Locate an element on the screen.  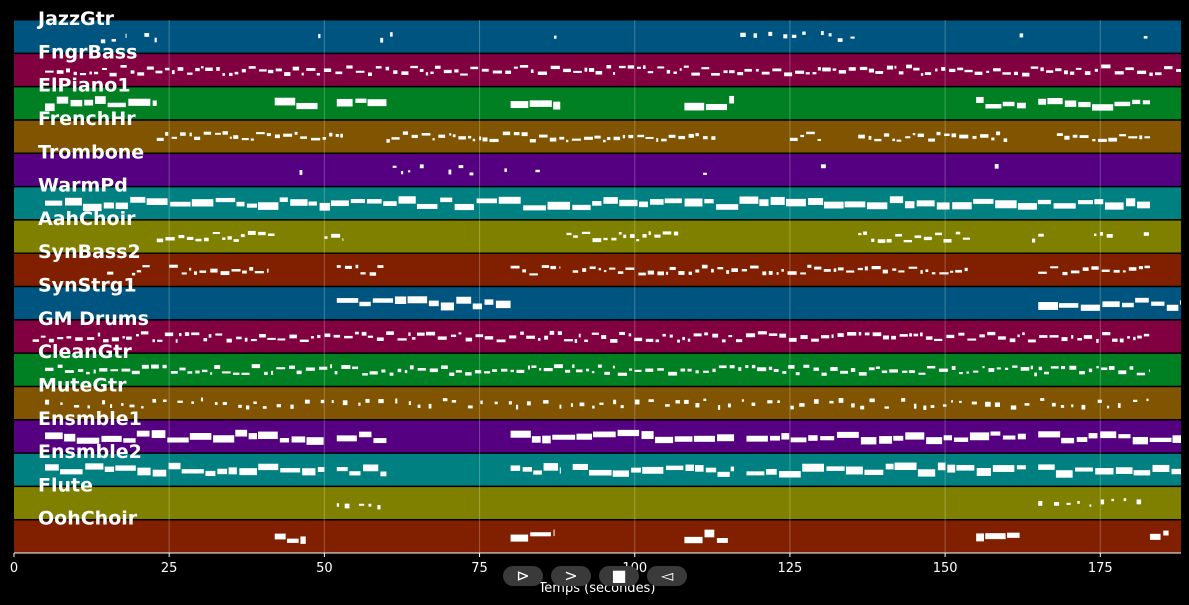
track-label: WarmPd is located at coordinates (83, 186).